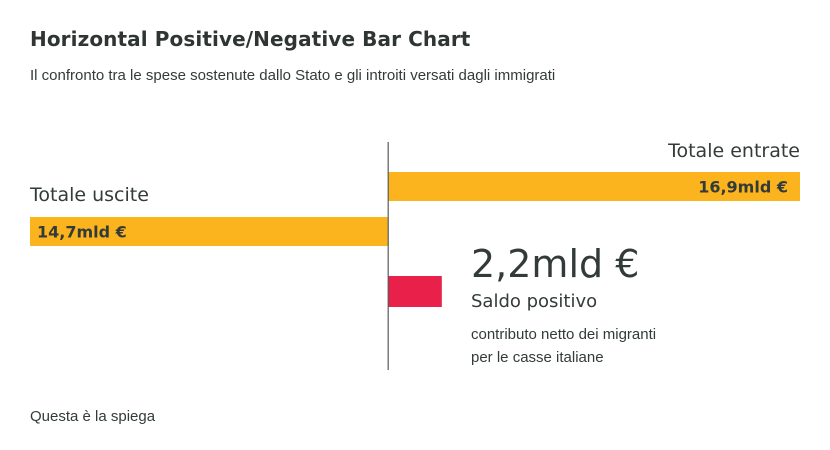 The width and height of the screenshot is (830, 450). I want to click on category-label-totale-uscite: Totale uscite, so click(89, 195).